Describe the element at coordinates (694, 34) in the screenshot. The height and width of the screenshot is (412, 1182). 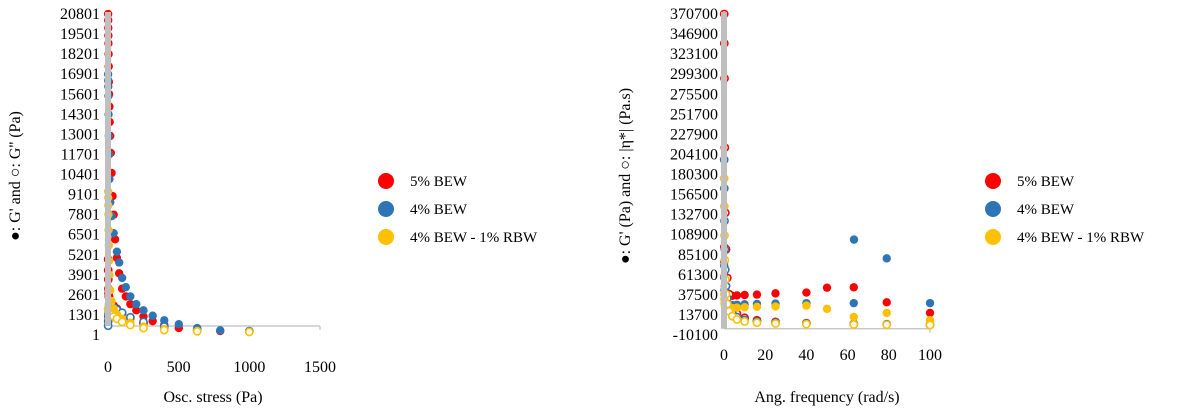
I see `y-tick-label: 346900` at that location.